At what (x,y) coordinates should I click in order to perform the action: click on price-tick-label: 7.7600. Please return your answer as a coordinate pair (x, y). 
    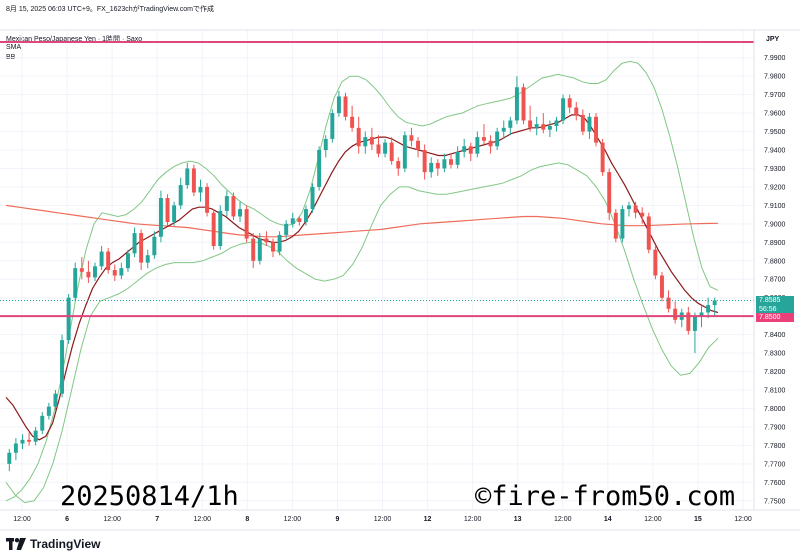
    Looking at the image, I should click on (775, 483).